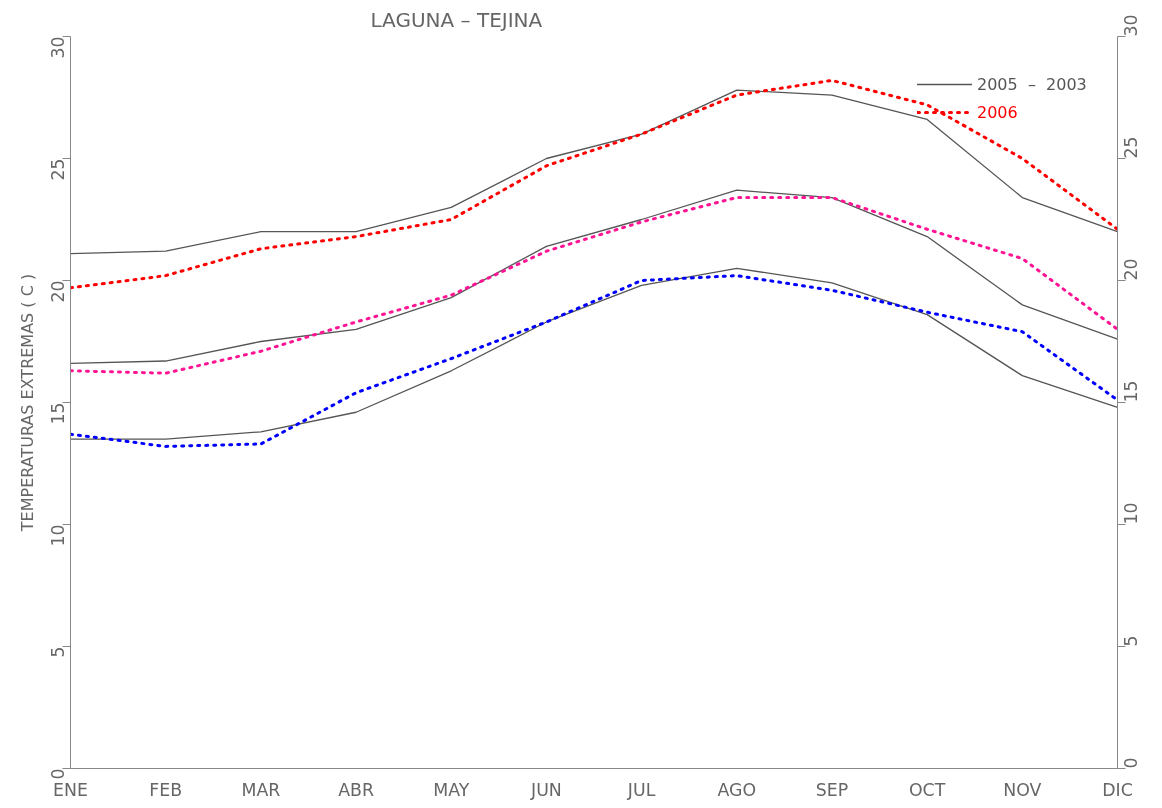 The height and width of the screenshot is (808, 1162). I want to click on x-tick-label: ENE, so click(70, 789).